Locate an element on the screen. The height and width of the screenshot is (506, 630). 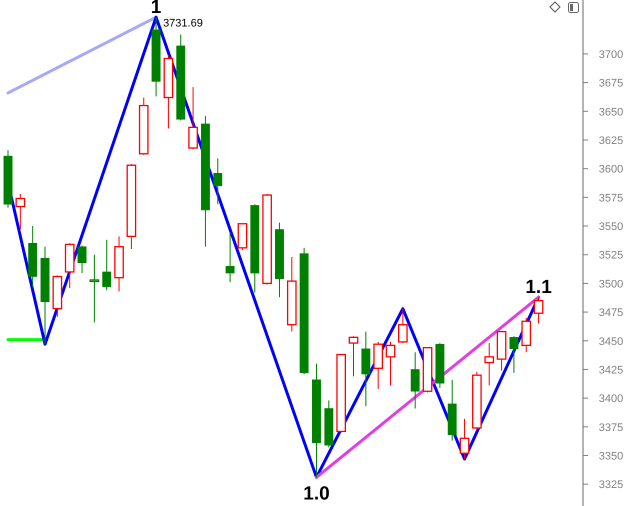
annotation: 1 is located at coordinates (156, 9).